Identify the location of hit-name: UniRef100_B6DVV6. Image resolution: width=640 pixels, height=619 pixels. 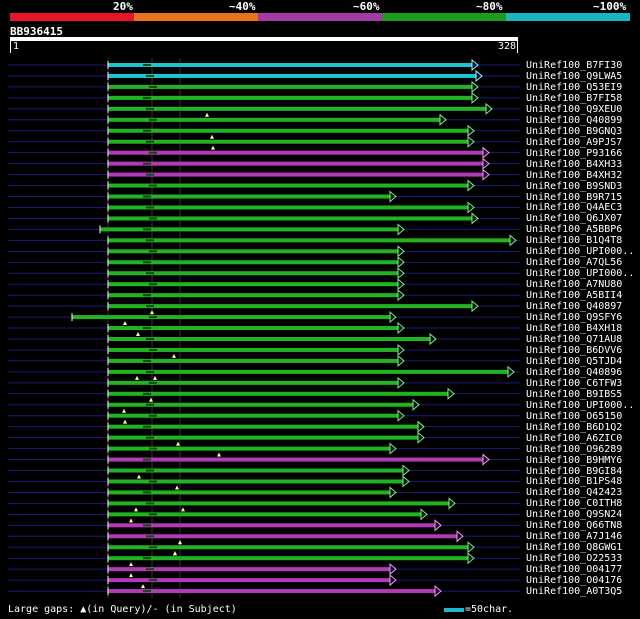
(574, 350).